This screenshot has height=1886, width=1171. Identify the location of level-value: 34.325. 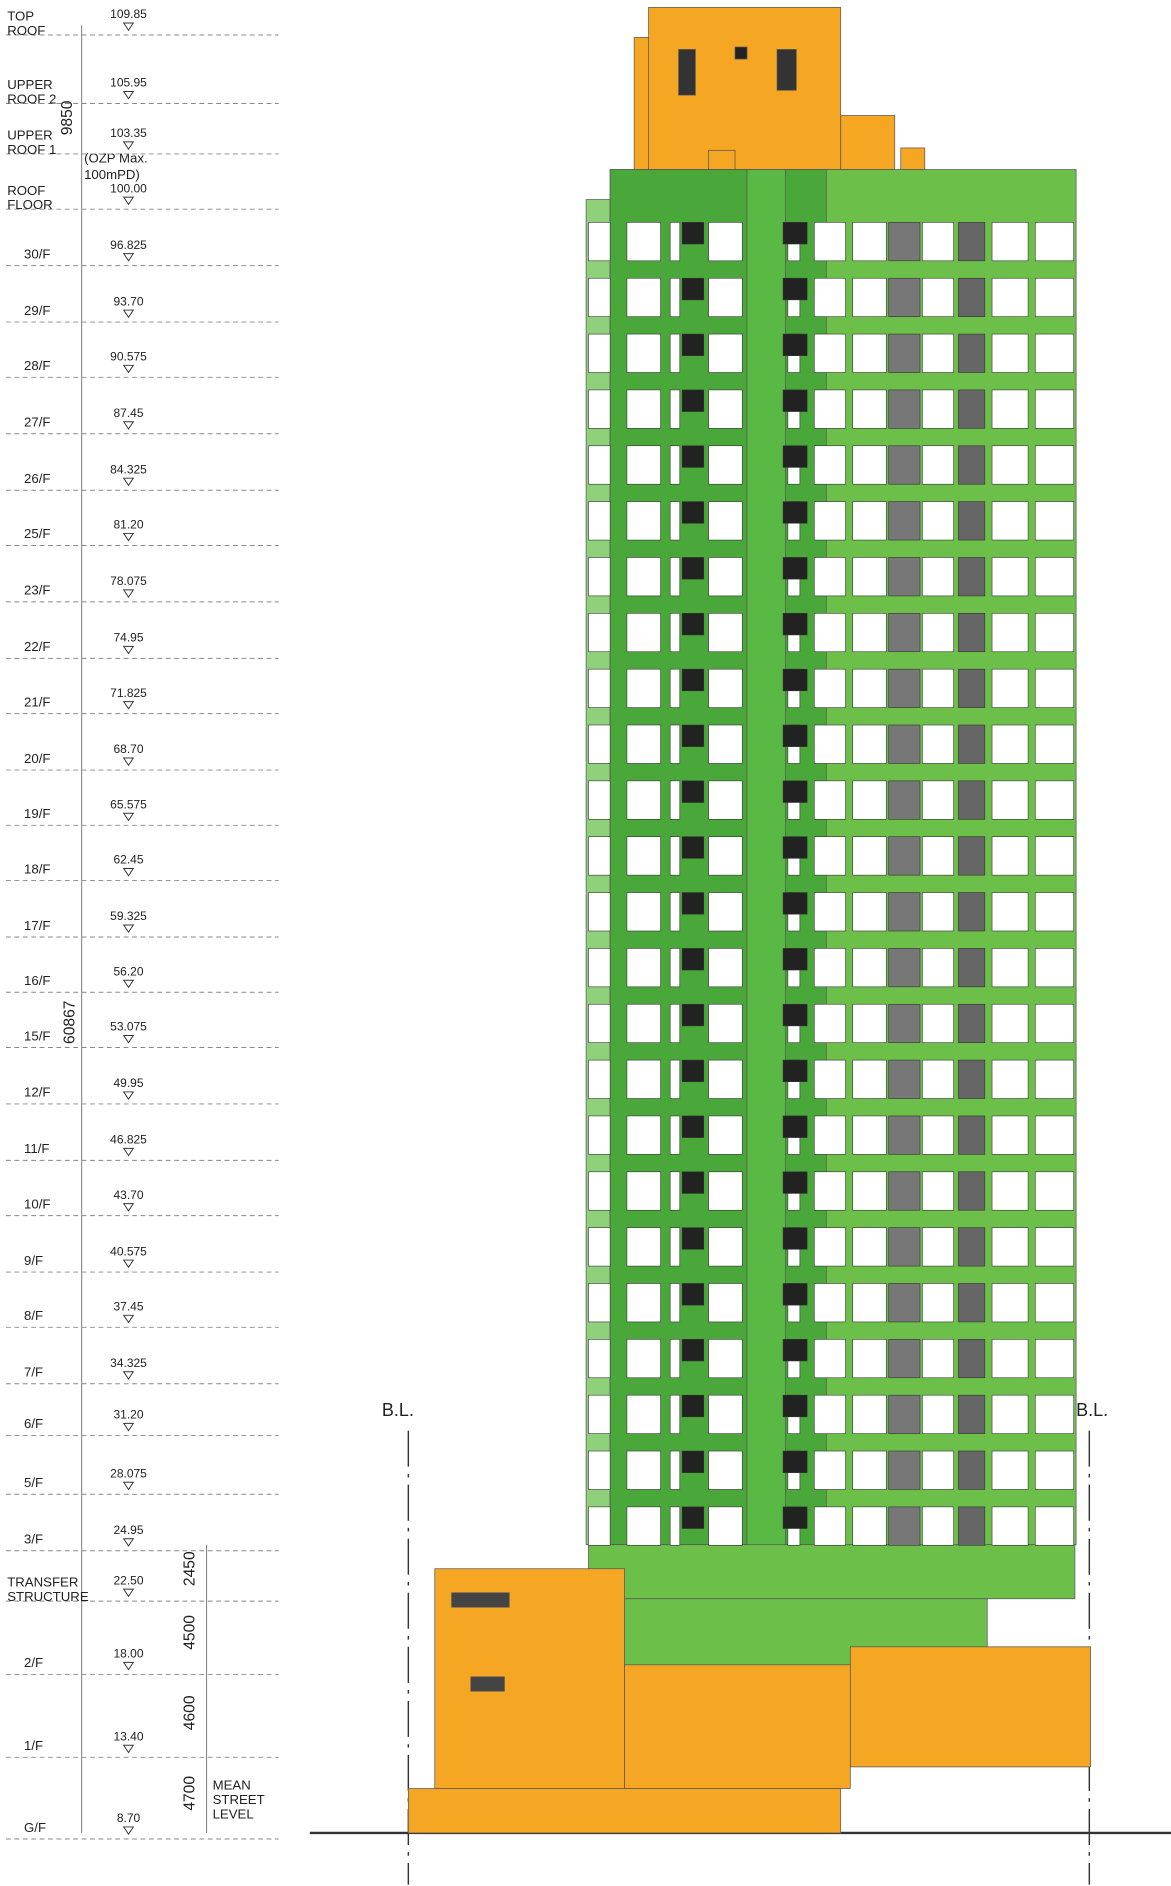
(128, 1363).